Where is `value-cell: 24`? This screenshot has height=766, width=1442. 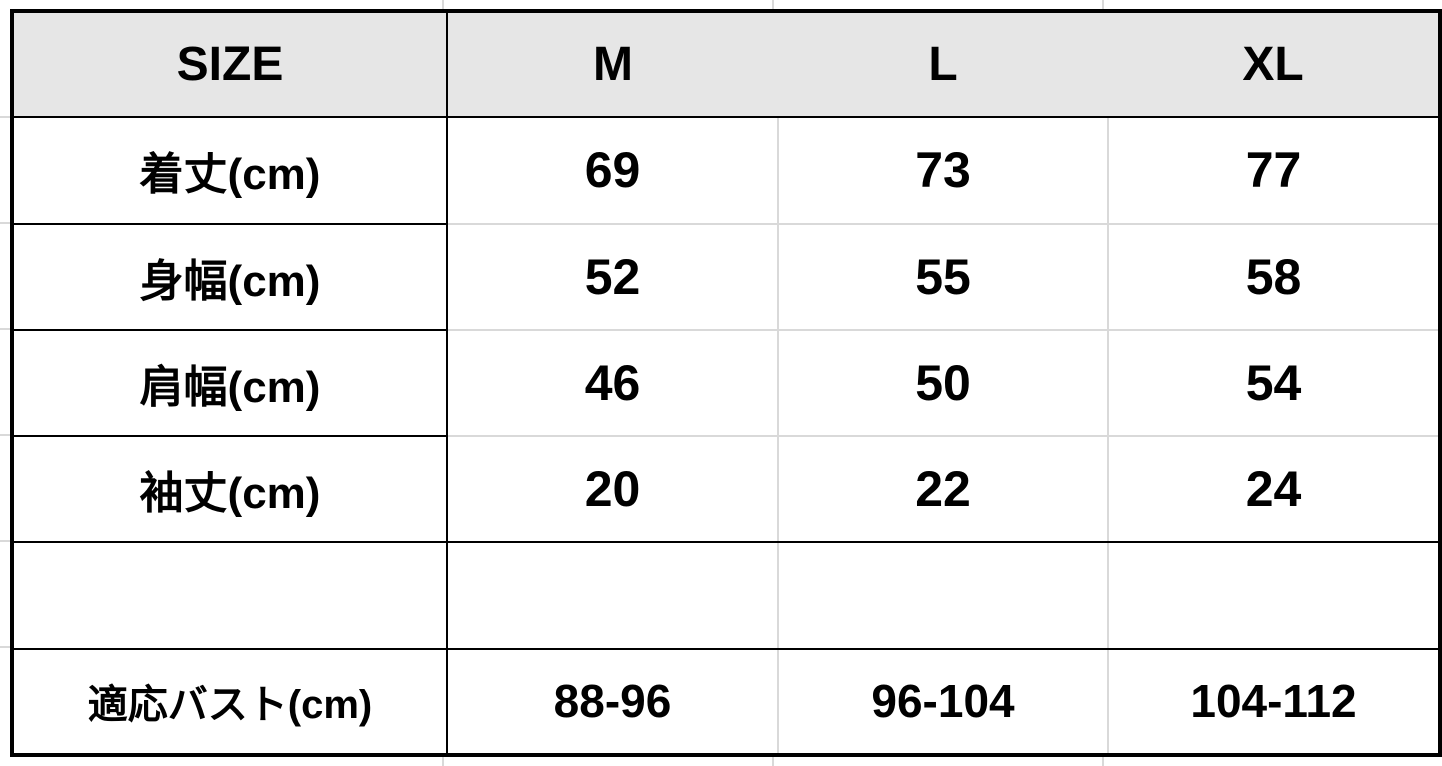
value-cell: 24 is located at coordinates (1274, 489).